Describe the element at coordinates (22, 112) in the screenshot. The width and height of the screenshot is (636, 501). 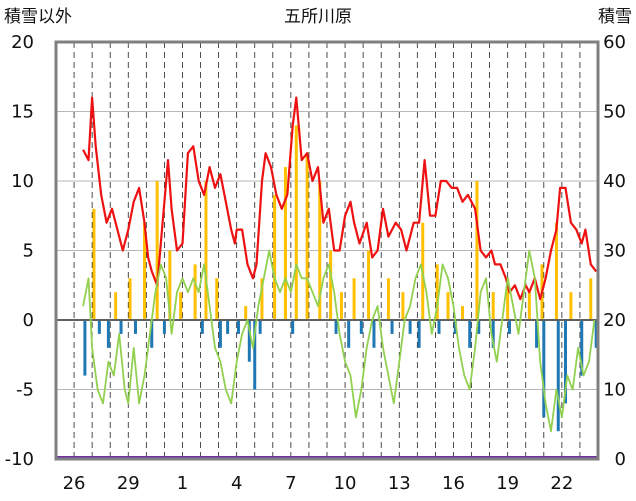
I see `left-tick-label-1: 15` at that location.